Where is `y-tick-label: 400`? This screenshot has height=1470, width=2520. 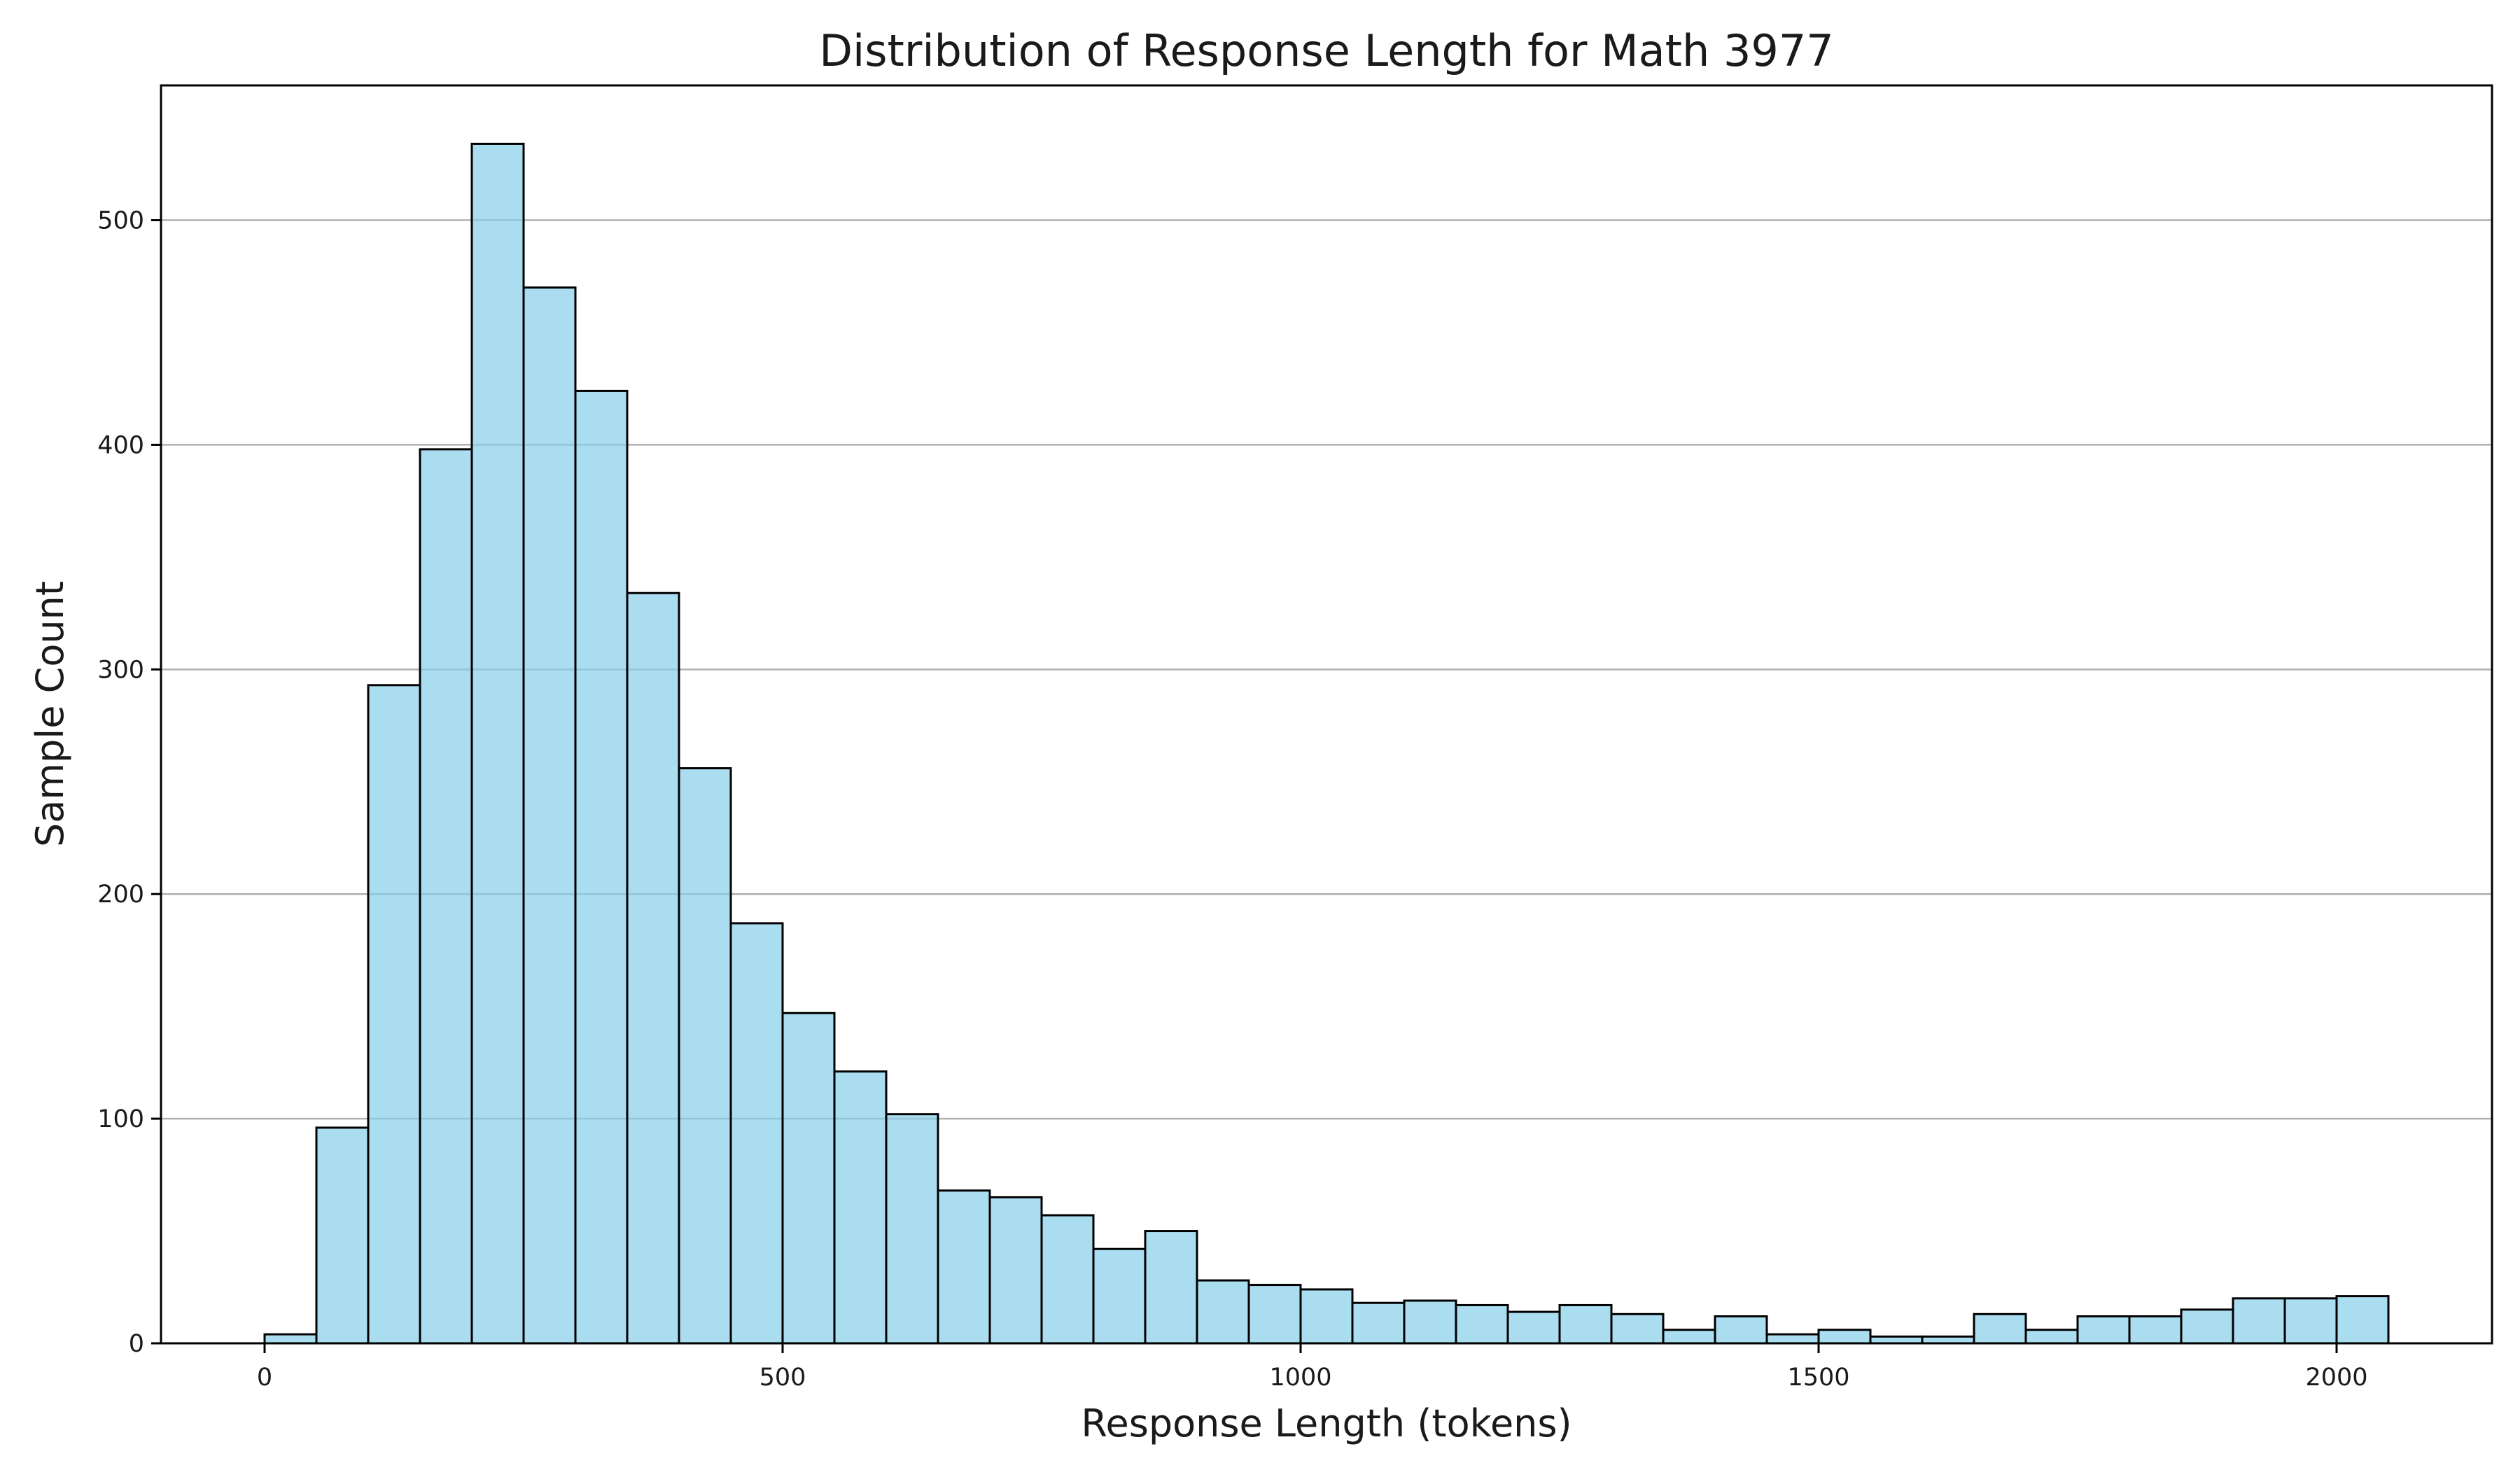 y-tick-label: 400 is located at coordinates (120, 445).